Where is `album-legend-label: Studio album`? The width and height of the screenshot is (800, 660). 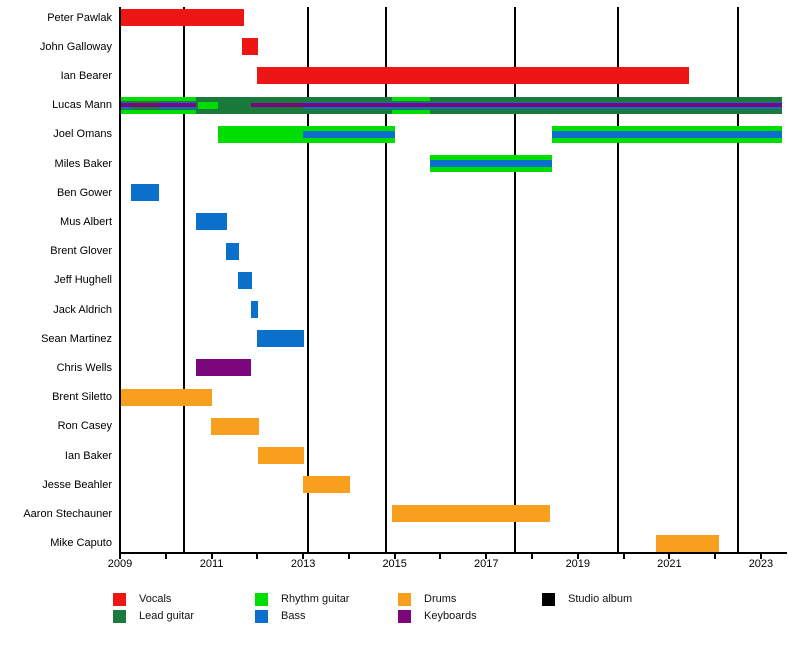
album-legend-label: Studio album is located at coordinates (600, 599).